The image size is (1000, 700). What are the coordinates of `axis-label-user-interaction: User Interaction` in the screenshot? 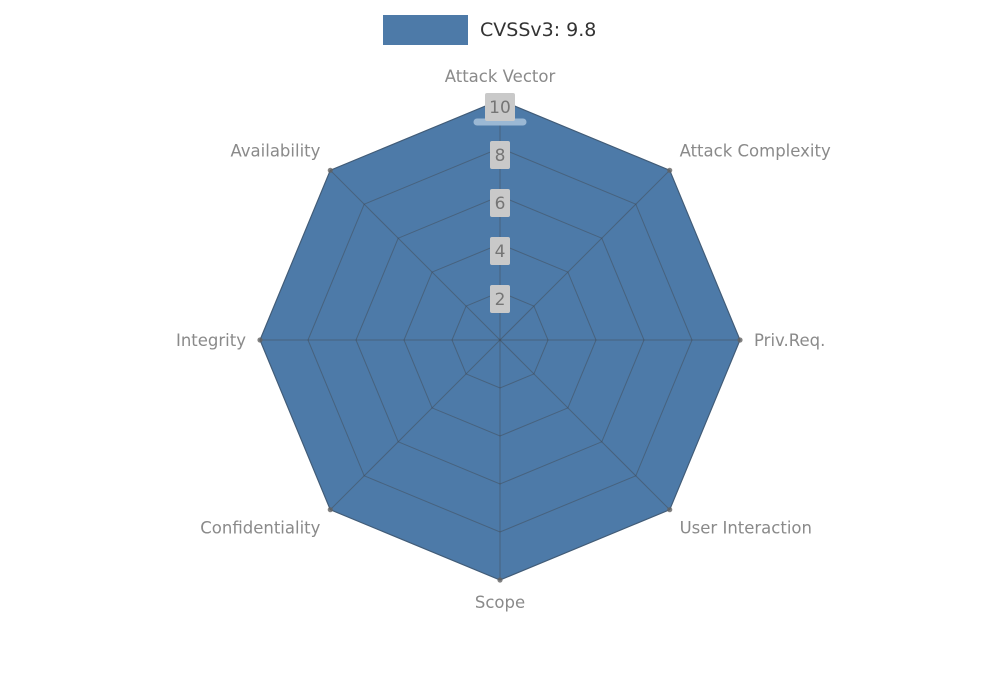 It's located at (746, 528).